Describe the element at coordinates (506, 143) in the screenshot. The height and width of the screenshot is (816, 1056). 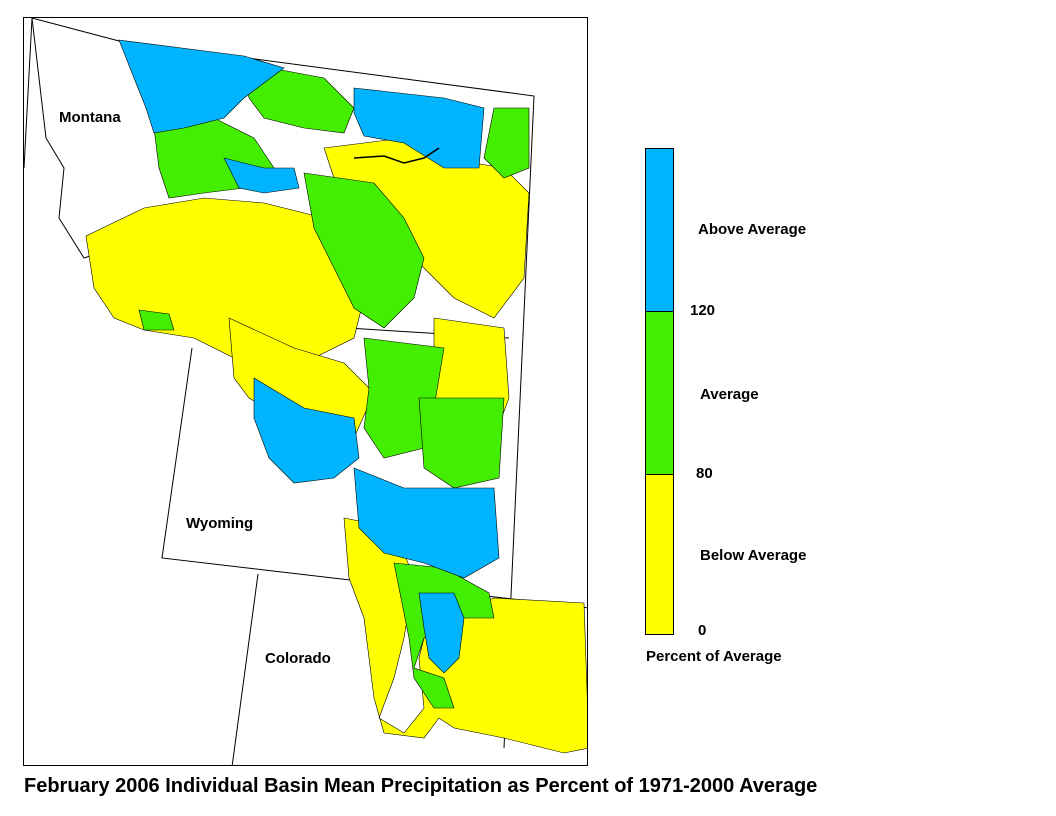
I see `basin-avg-ne` at that location.